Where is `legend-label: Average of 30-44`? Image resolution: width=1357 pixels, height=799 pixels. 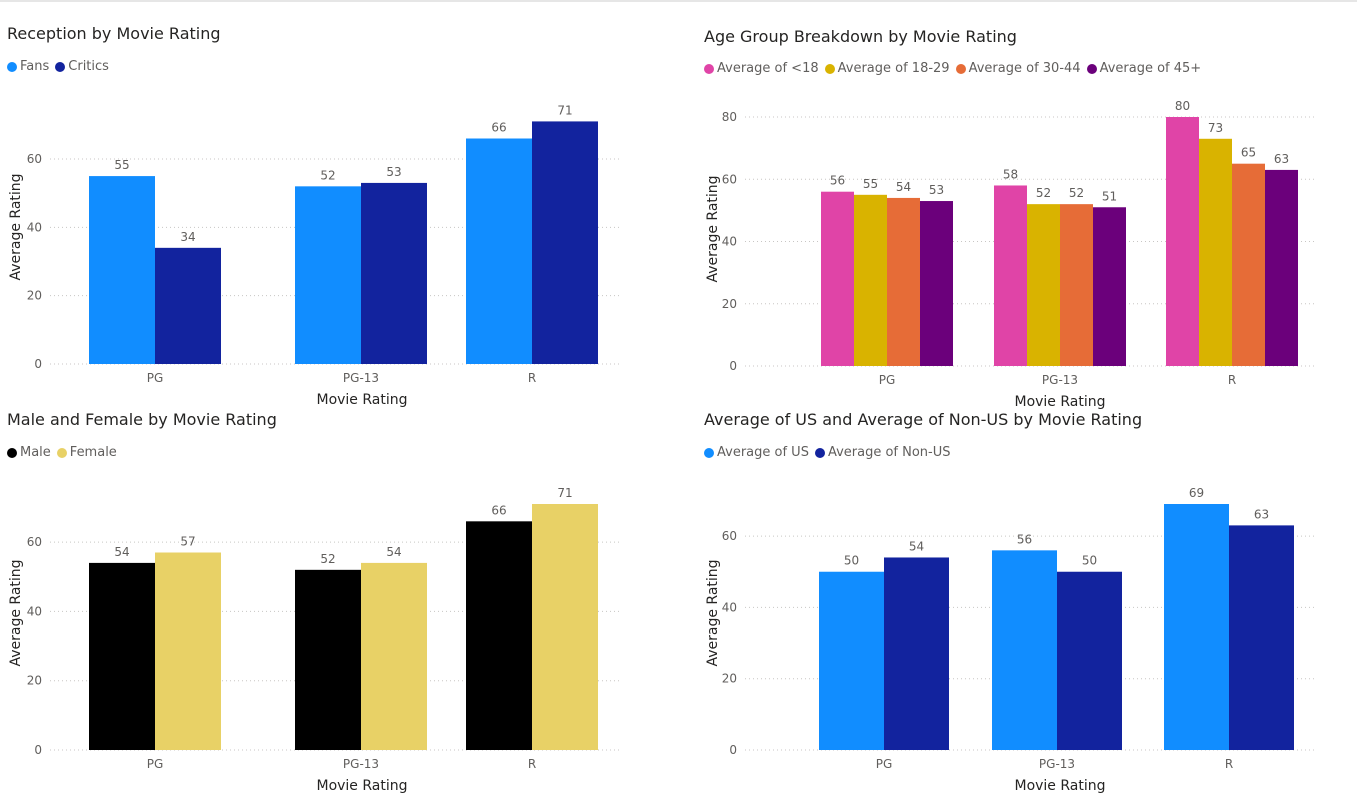 legend-label: Average of 30-44 is located at coordinates (1024, 68).